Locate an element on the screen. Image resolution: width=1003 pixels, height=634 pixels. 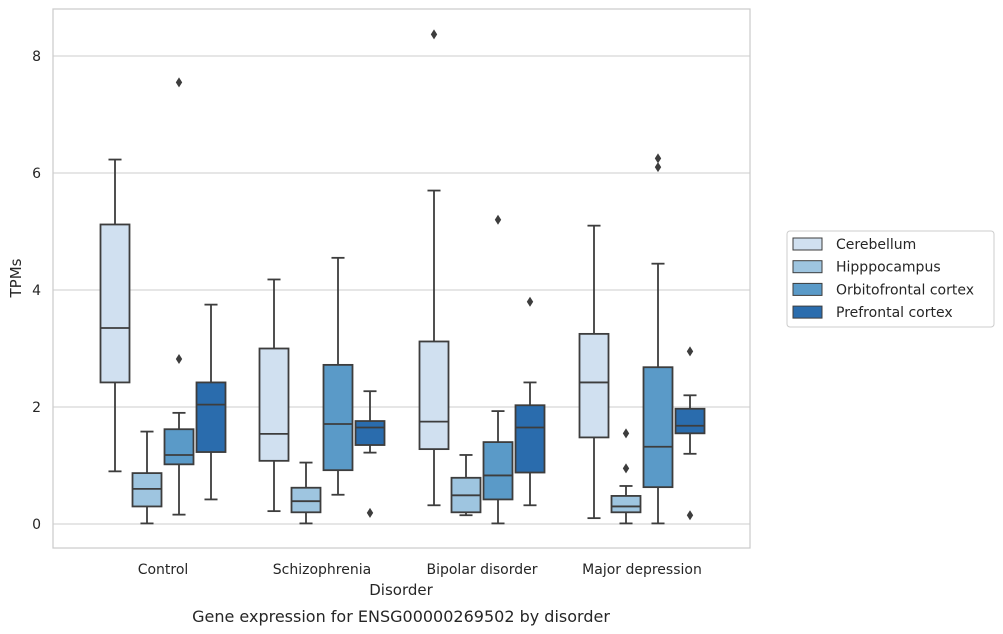
legend-label: Prefrontal cortex is located at coordinates (894, 313).